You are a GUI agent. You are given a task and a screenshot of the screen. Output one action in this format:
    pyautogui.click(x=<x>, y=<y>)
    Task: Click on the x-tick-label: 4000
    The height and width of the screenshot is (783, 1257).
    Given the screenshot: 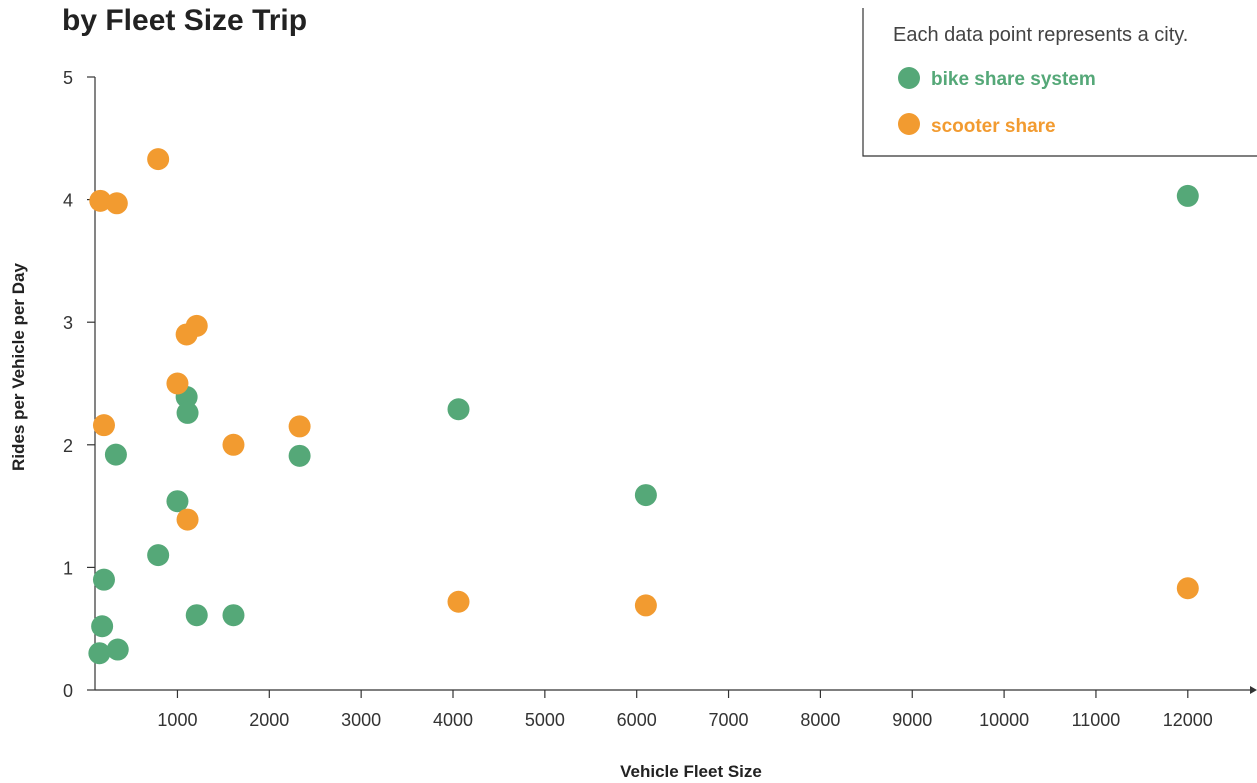 What is the action you would take?
    pyautogui.click(x=453, y=720)
    